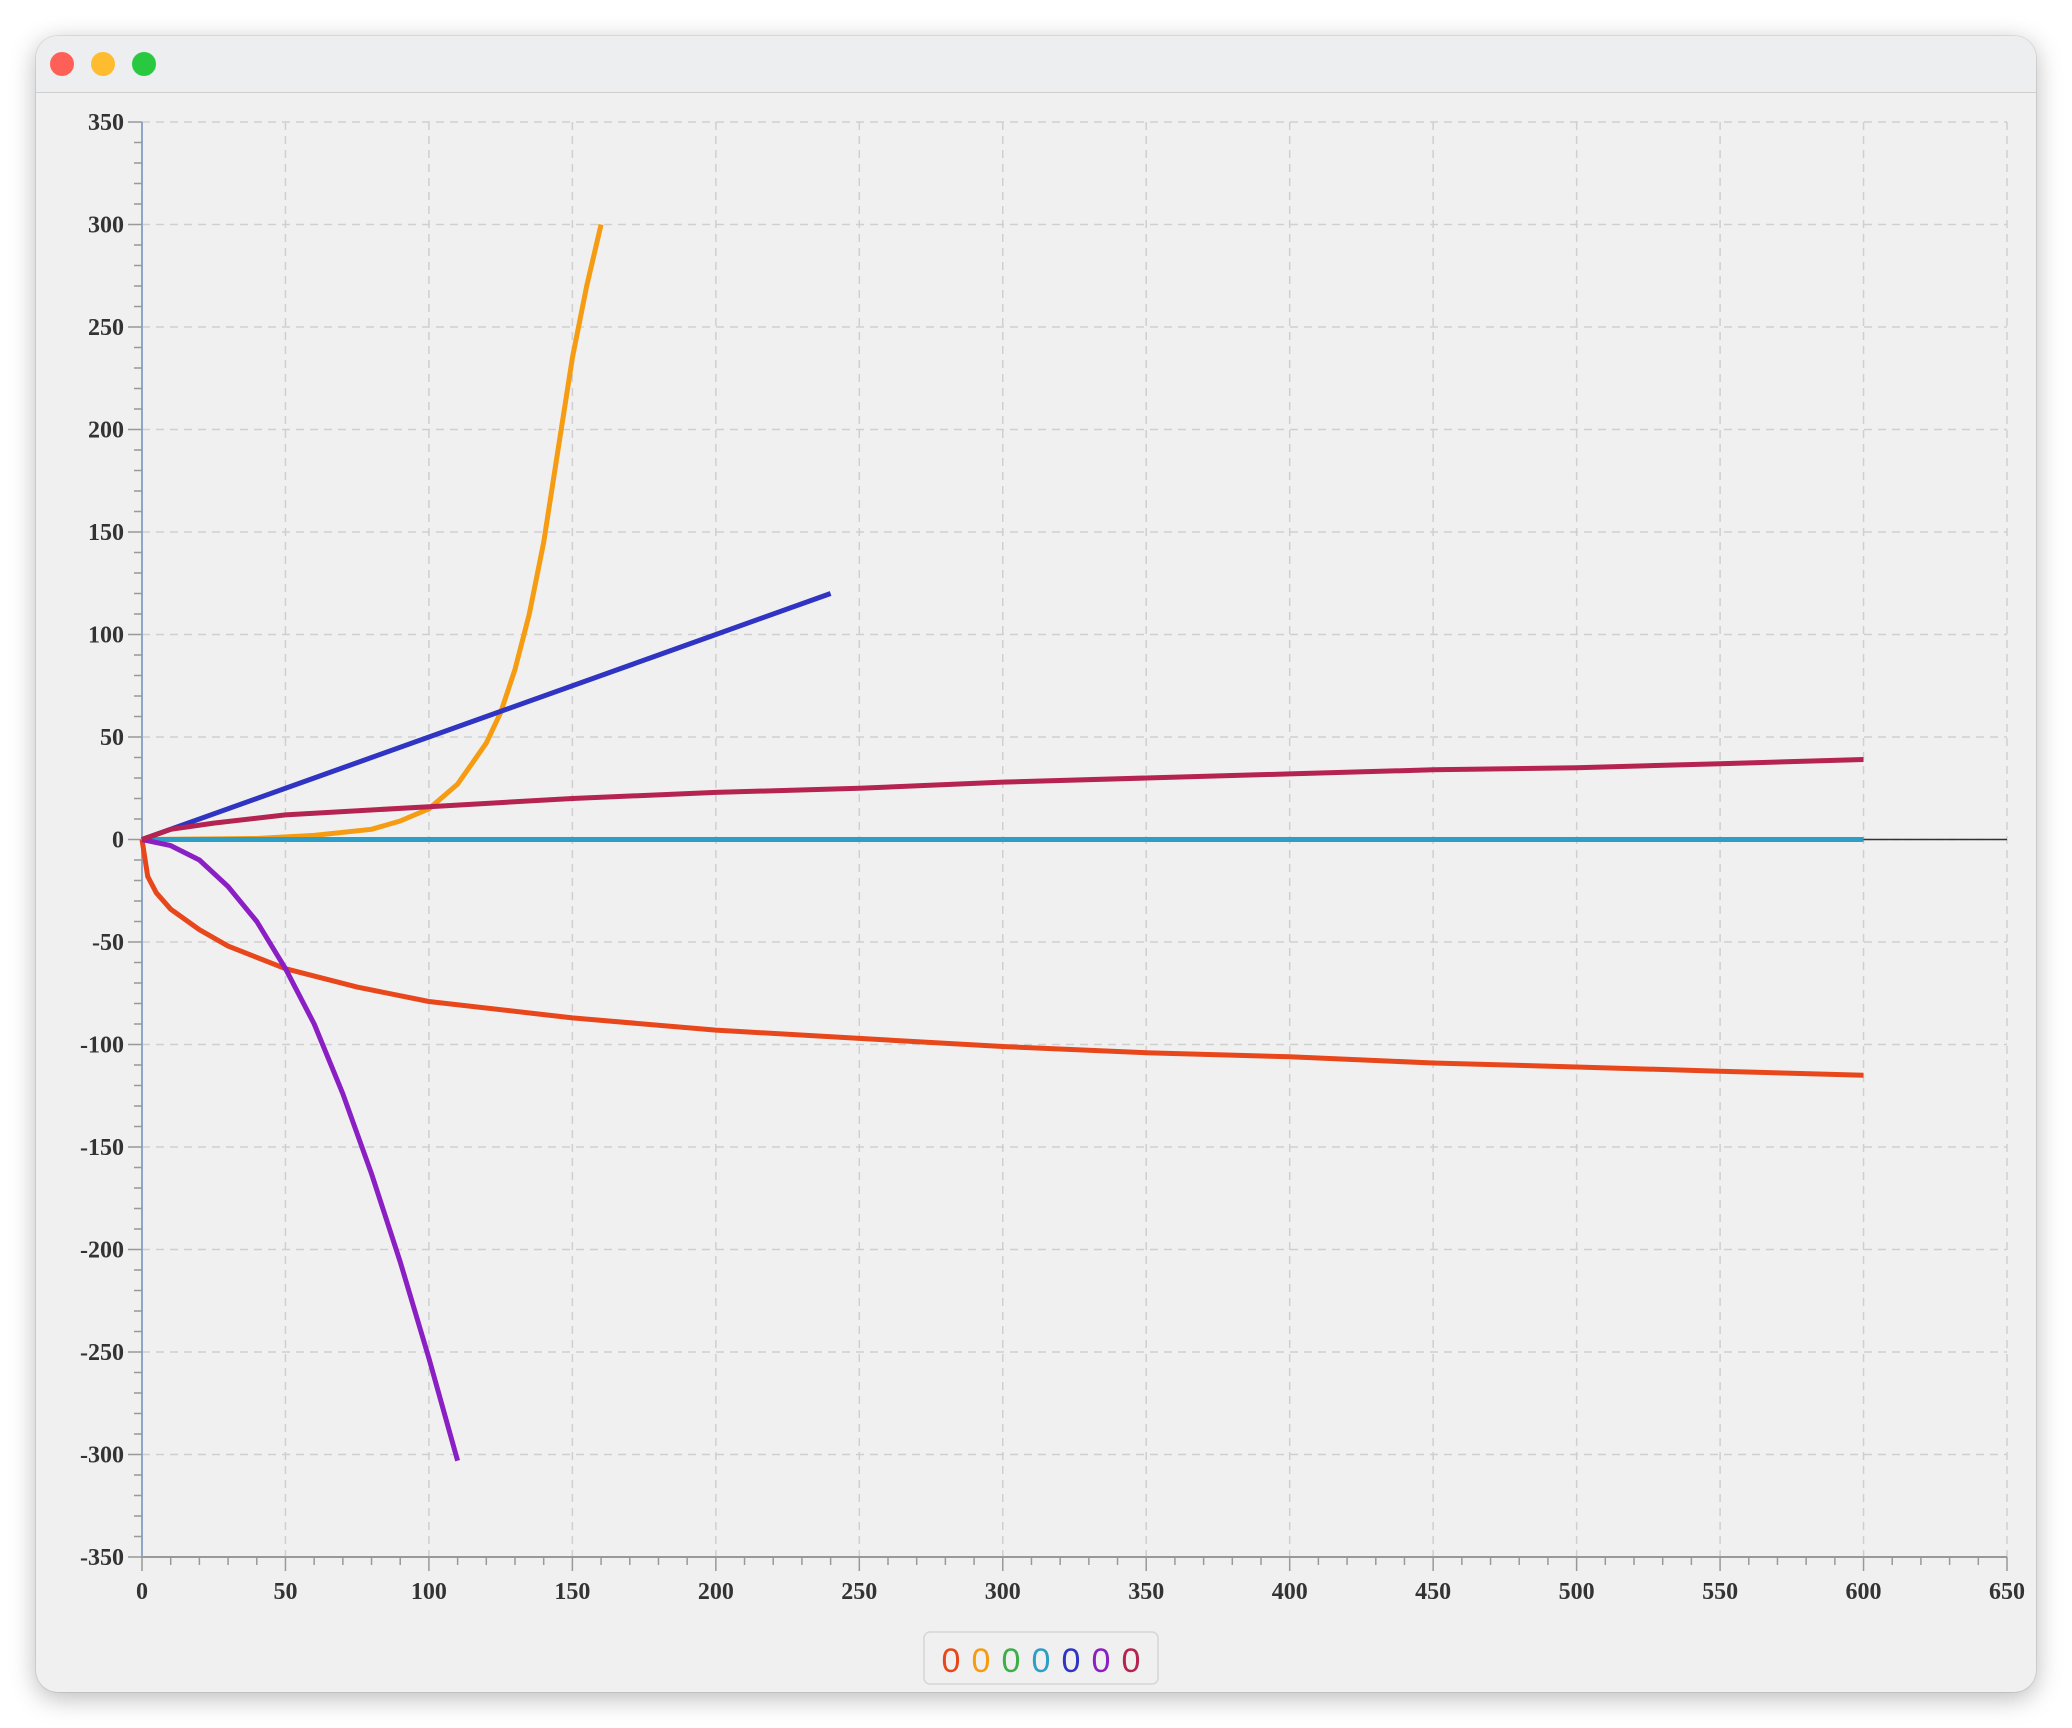 This screenshot has height=1728, width=2072. I want to click on x-tick-label: 0, so click(142, 1592).